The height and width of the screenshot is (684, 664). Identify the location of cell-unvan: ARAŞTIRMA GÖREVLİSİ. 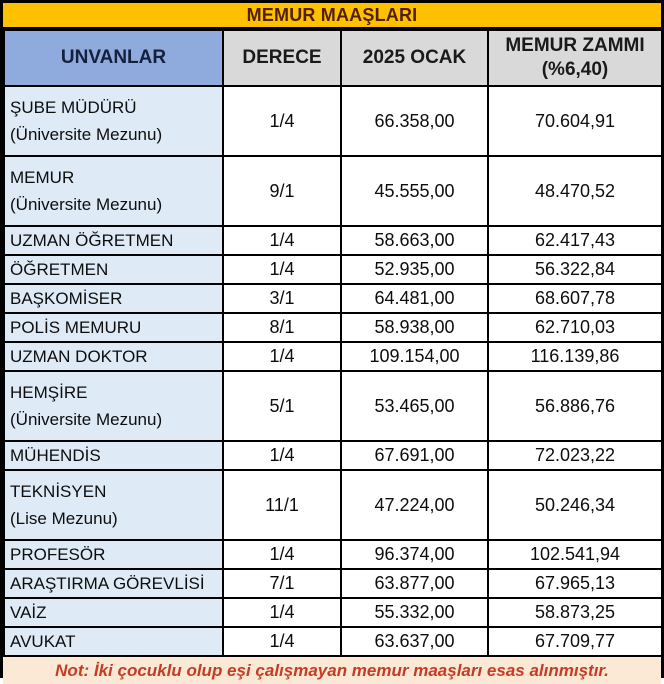
(113, 583).